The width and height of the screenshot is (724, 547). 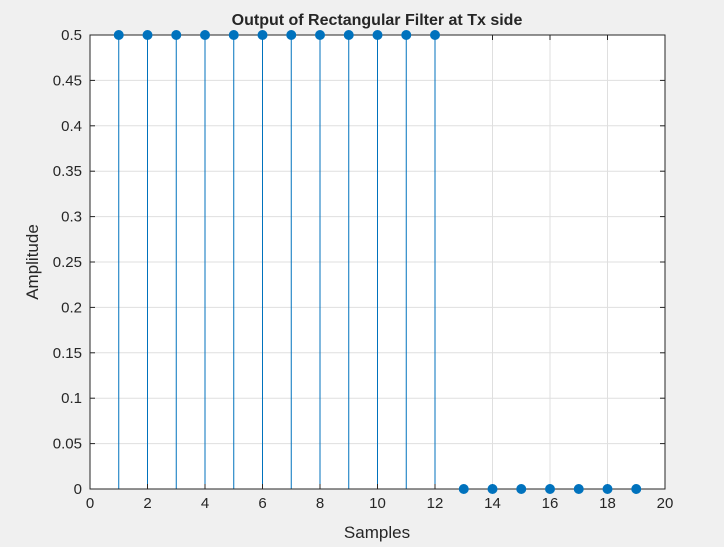 What do you see at coordinates (262, 503) in the screenshot?
I see `x-tick-label: 6` at bounding box center [262, 503].